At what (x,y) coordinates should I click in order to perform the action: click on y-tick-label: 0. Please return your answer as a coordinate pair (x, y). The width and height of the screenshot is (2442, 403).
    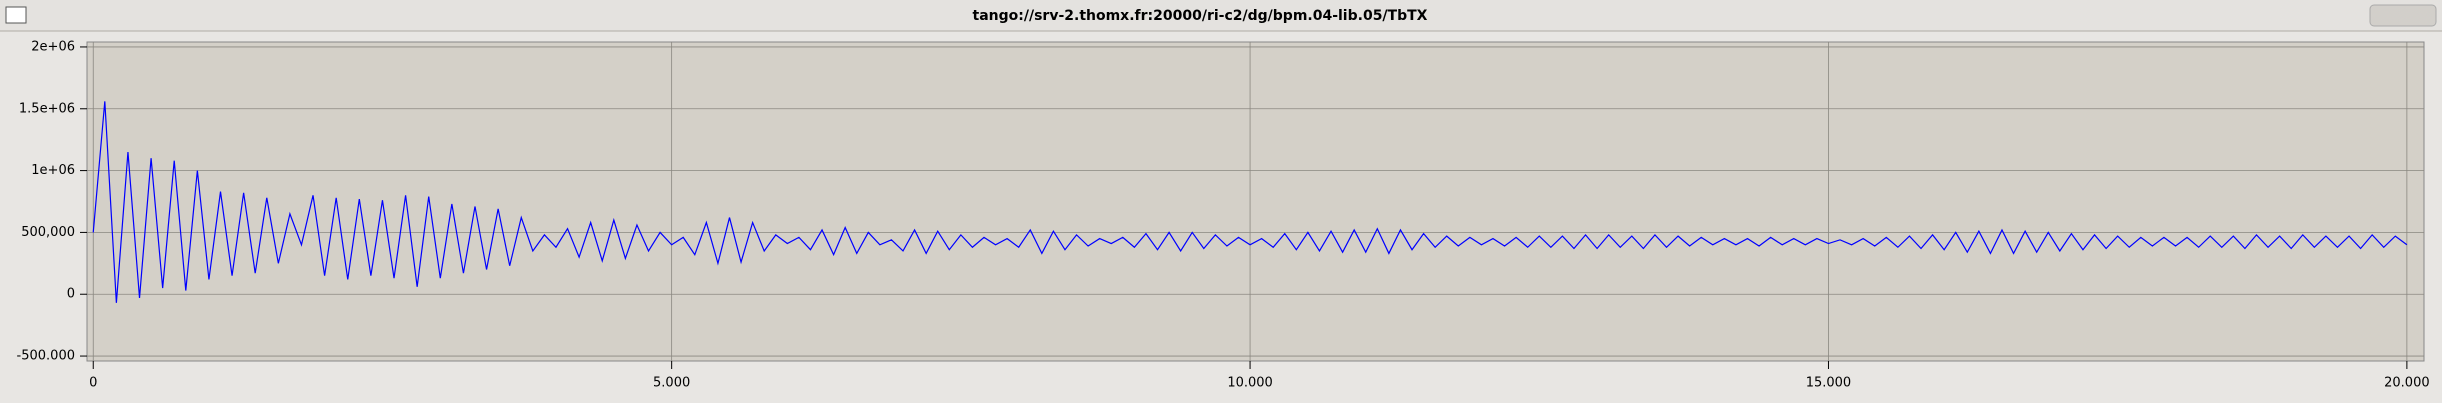
    Looking at the image, I should click on (71, 294).